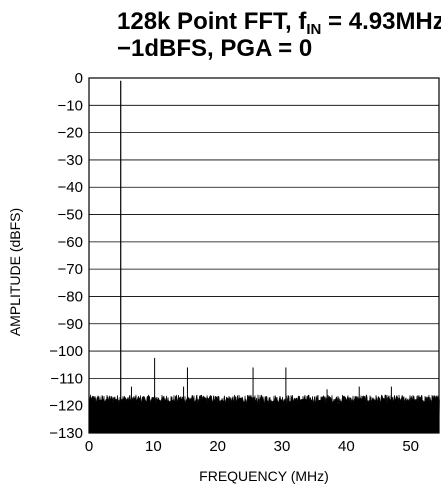  What do you see at coordinates (70, 324) in the screenshot?
I see `y-tick-label: −90` at bounding box center [70, 324].